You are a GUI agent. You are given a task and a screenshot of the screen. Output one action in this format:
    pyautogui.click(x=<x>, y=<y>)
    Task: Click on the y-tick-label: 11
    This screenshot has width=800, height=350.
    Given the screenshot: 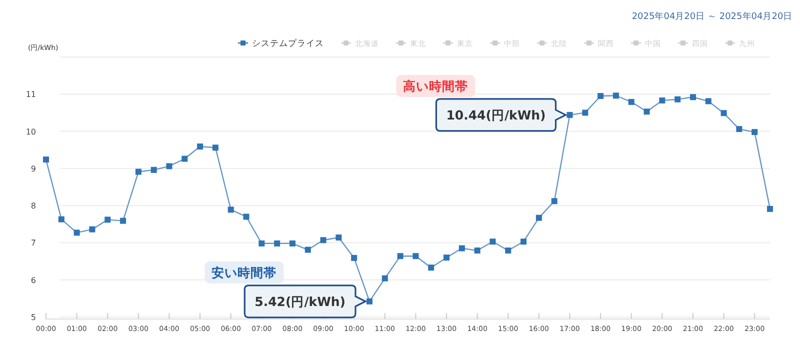 What is the action you would take?
    pyautogui.click(x=31, y=95)
    